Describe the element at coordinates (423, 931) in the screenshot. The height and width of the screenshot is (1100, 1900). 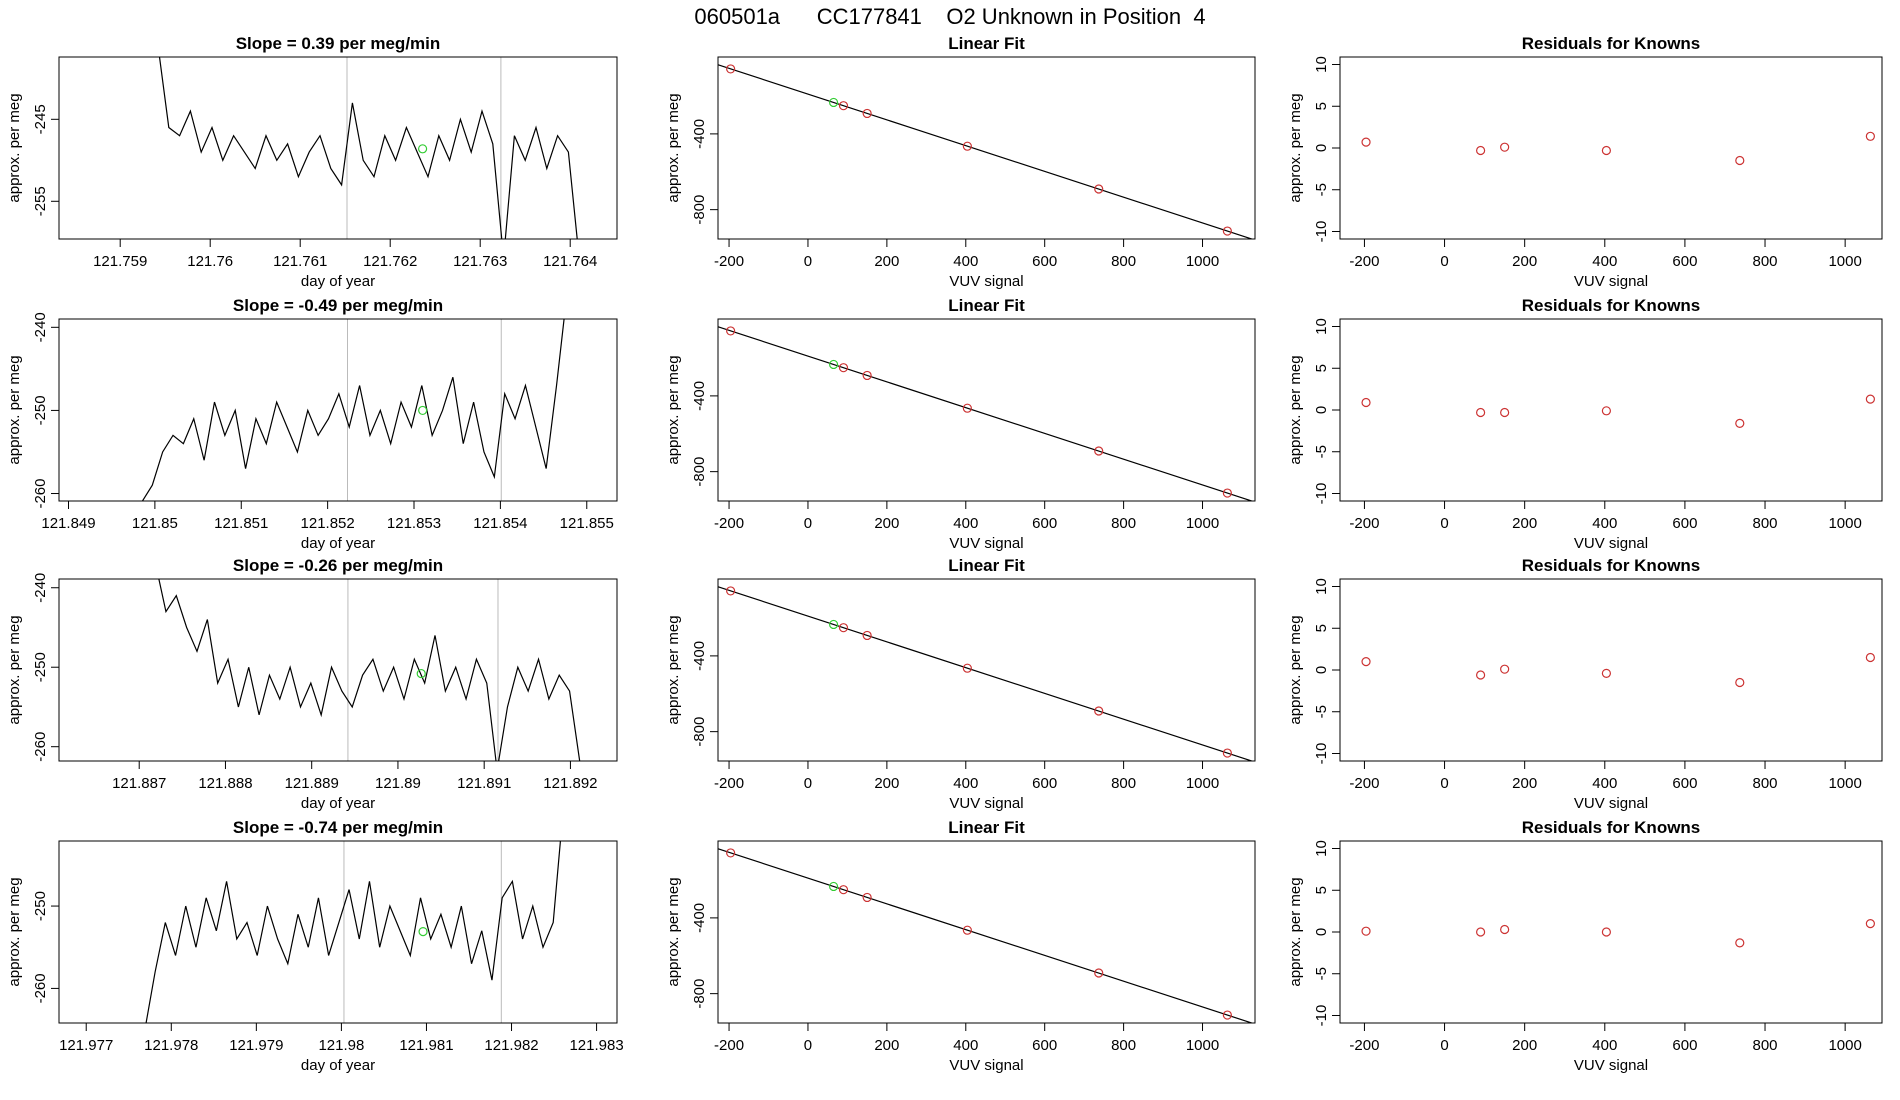
I see `marker-point` at that location.